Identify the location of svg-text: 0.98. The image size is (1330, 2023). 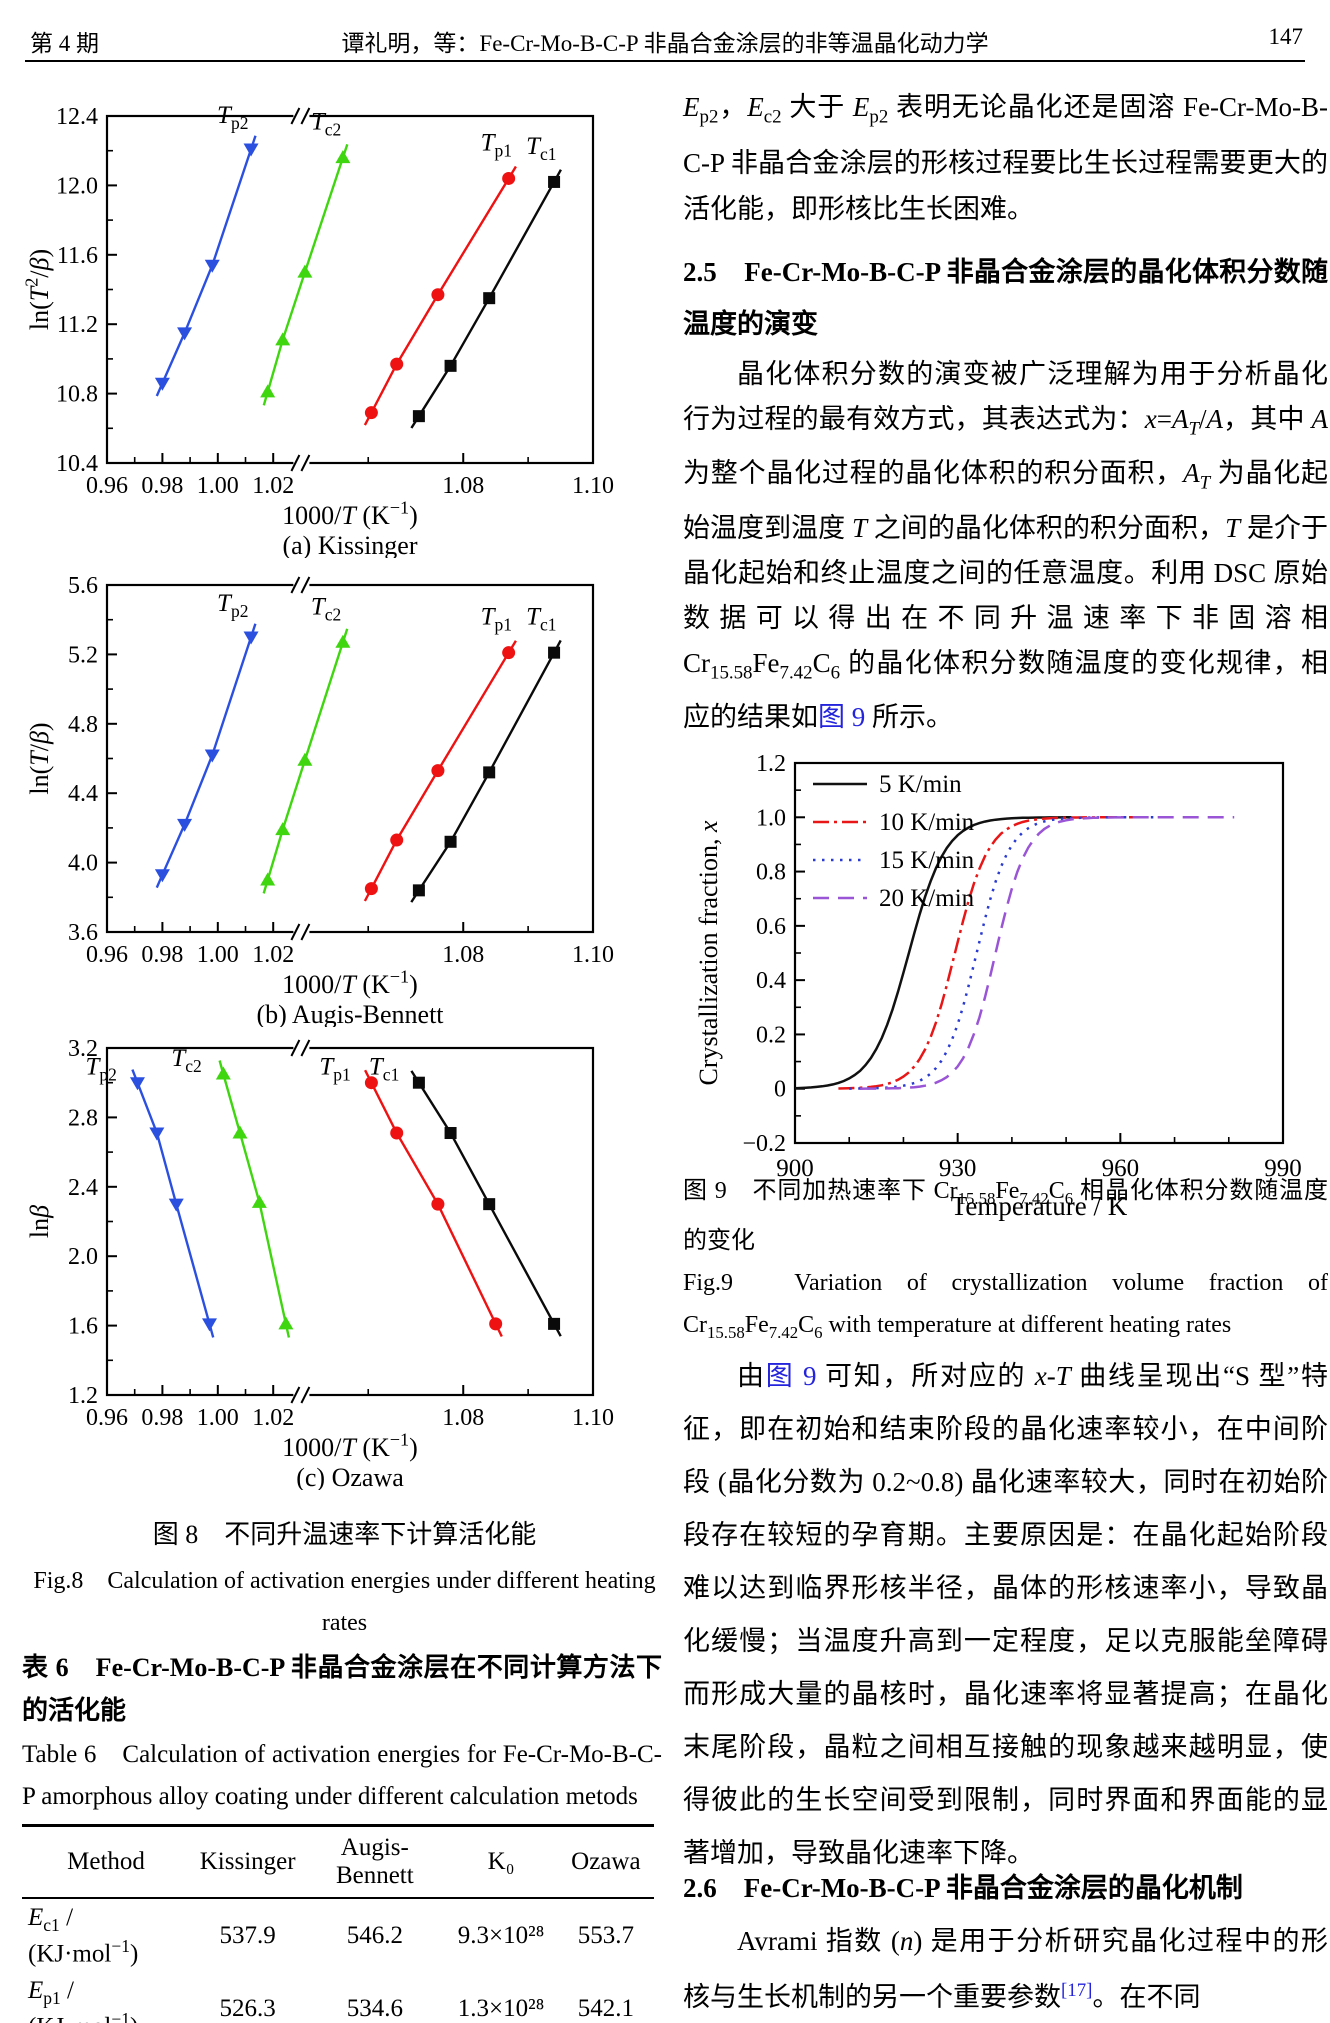
(162, 955).